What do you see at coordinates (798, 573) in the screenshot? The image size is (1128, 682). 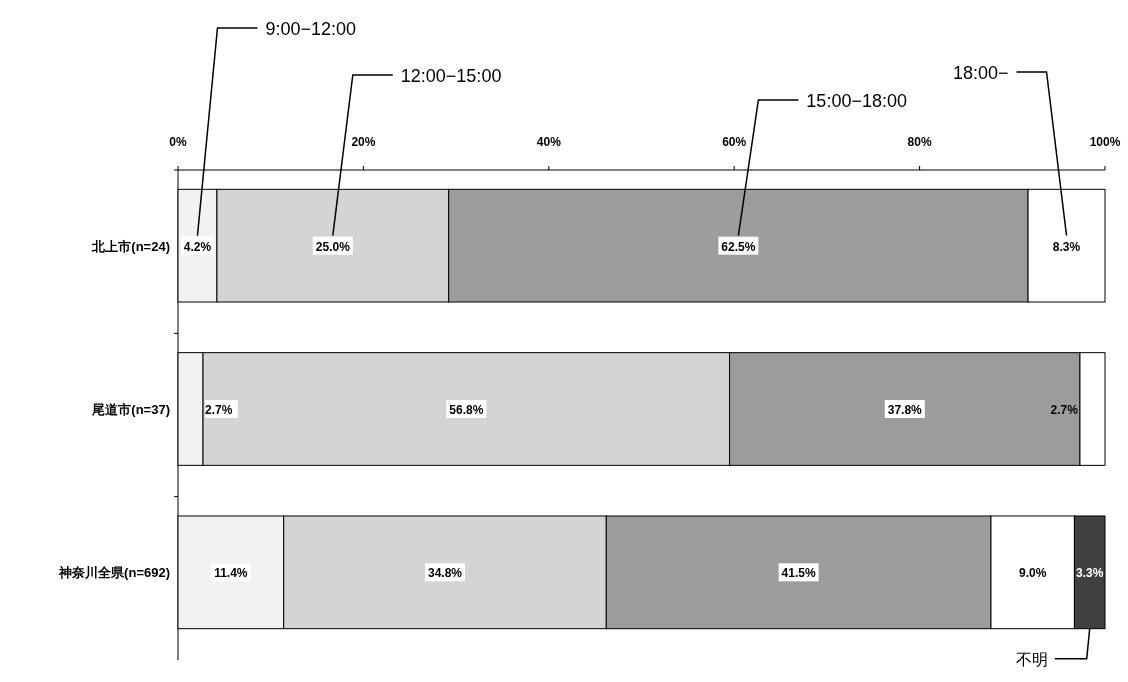 I see `data-label: 41.5%` at bounding box center [798, 573].